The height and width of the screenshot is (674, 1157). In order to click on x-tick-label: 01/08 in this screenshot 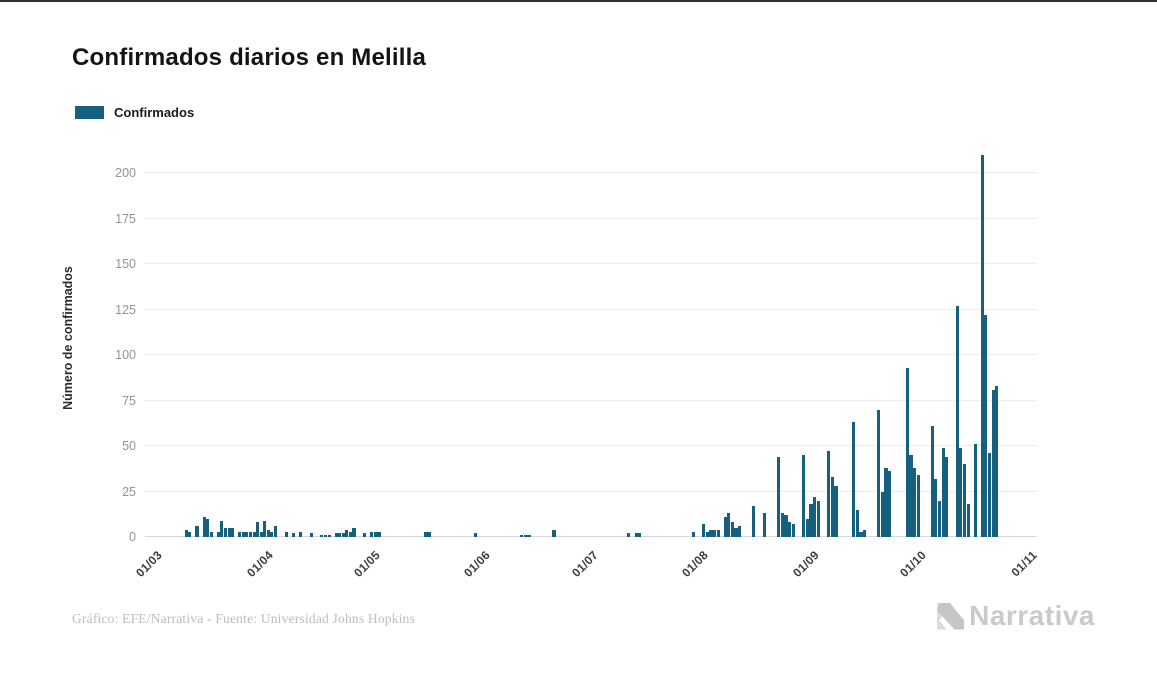, I will do `click(695, 564)`.